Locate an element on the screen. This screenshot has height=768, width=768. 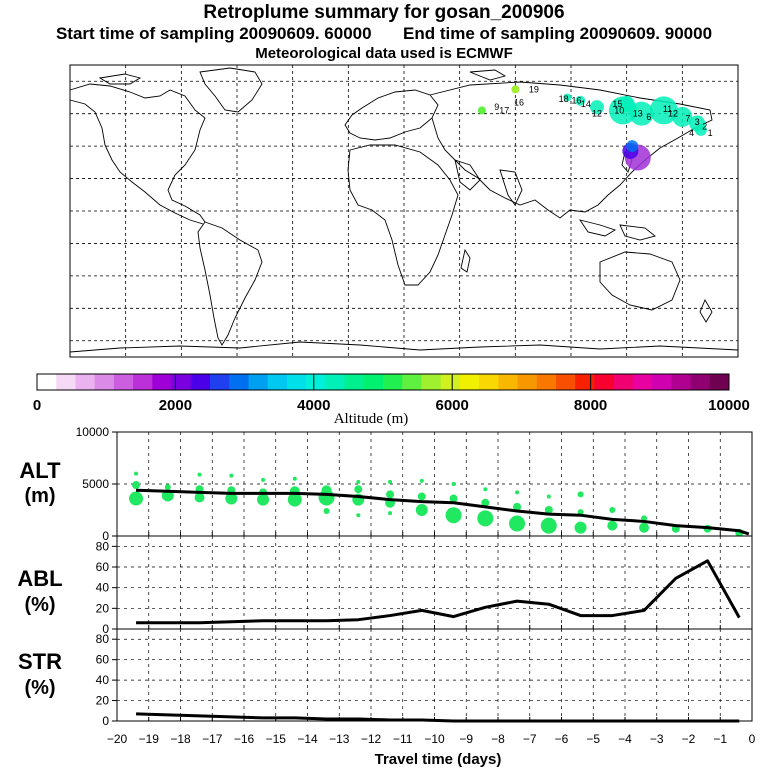
x-tick-label: −7 is located at coordinates (530, 739).